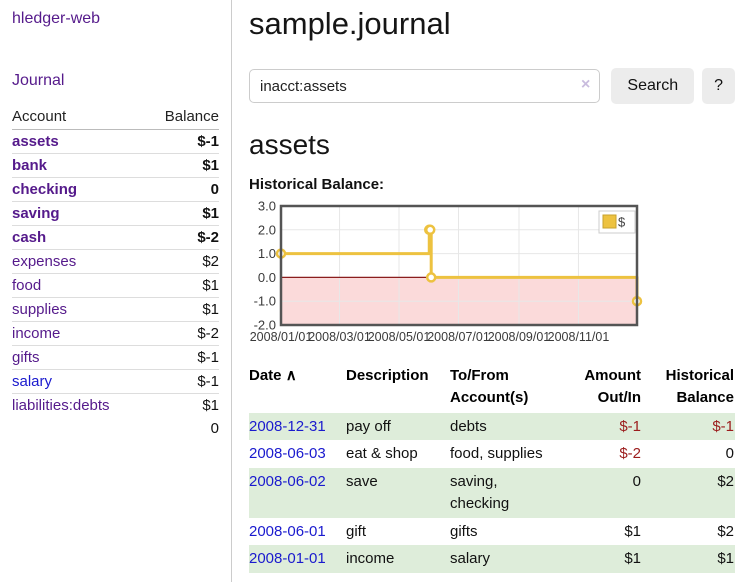  I want to click on register-header-amount: Amount Out/In, so click(612, 386).